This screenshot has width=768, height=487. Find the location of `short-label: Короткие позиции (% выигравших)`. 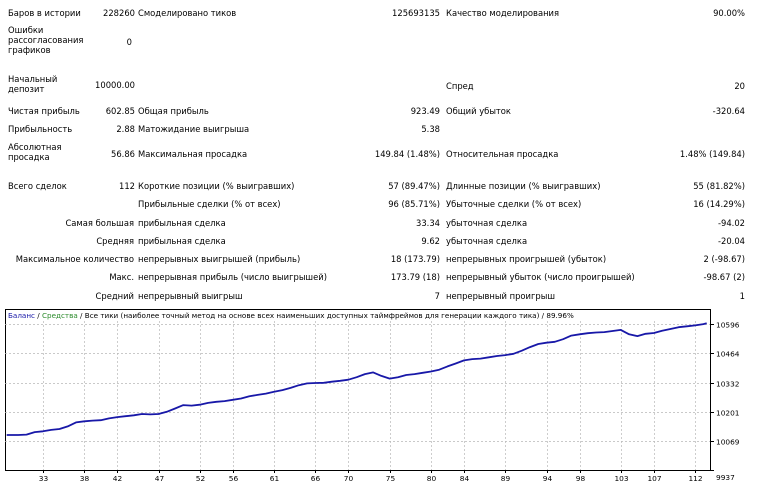

short-label: Короткие позиции (% выигравших) is located at coordinates (216, 186).